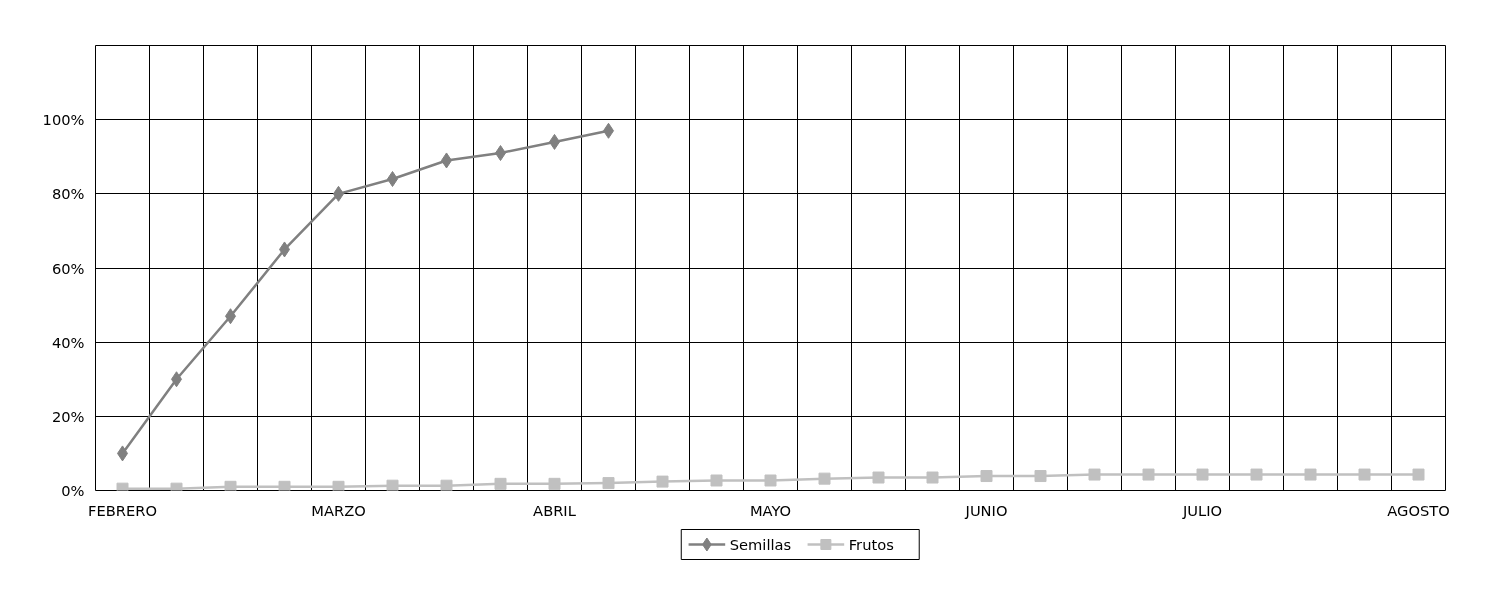  I want to click on x-tick-label: JUNIO, so click(986, 510).